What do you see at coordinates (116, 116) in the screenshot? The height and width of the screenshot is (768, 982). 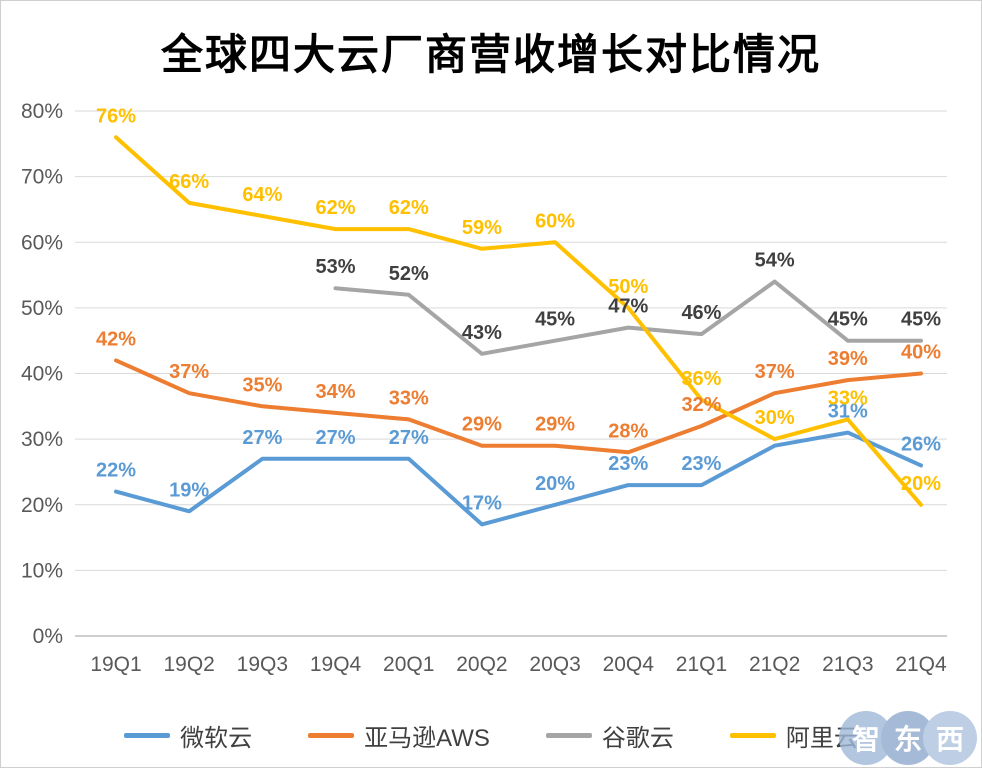 I see `data-label-alibaba-cloud: 76%` at bounding box center [116, 116].